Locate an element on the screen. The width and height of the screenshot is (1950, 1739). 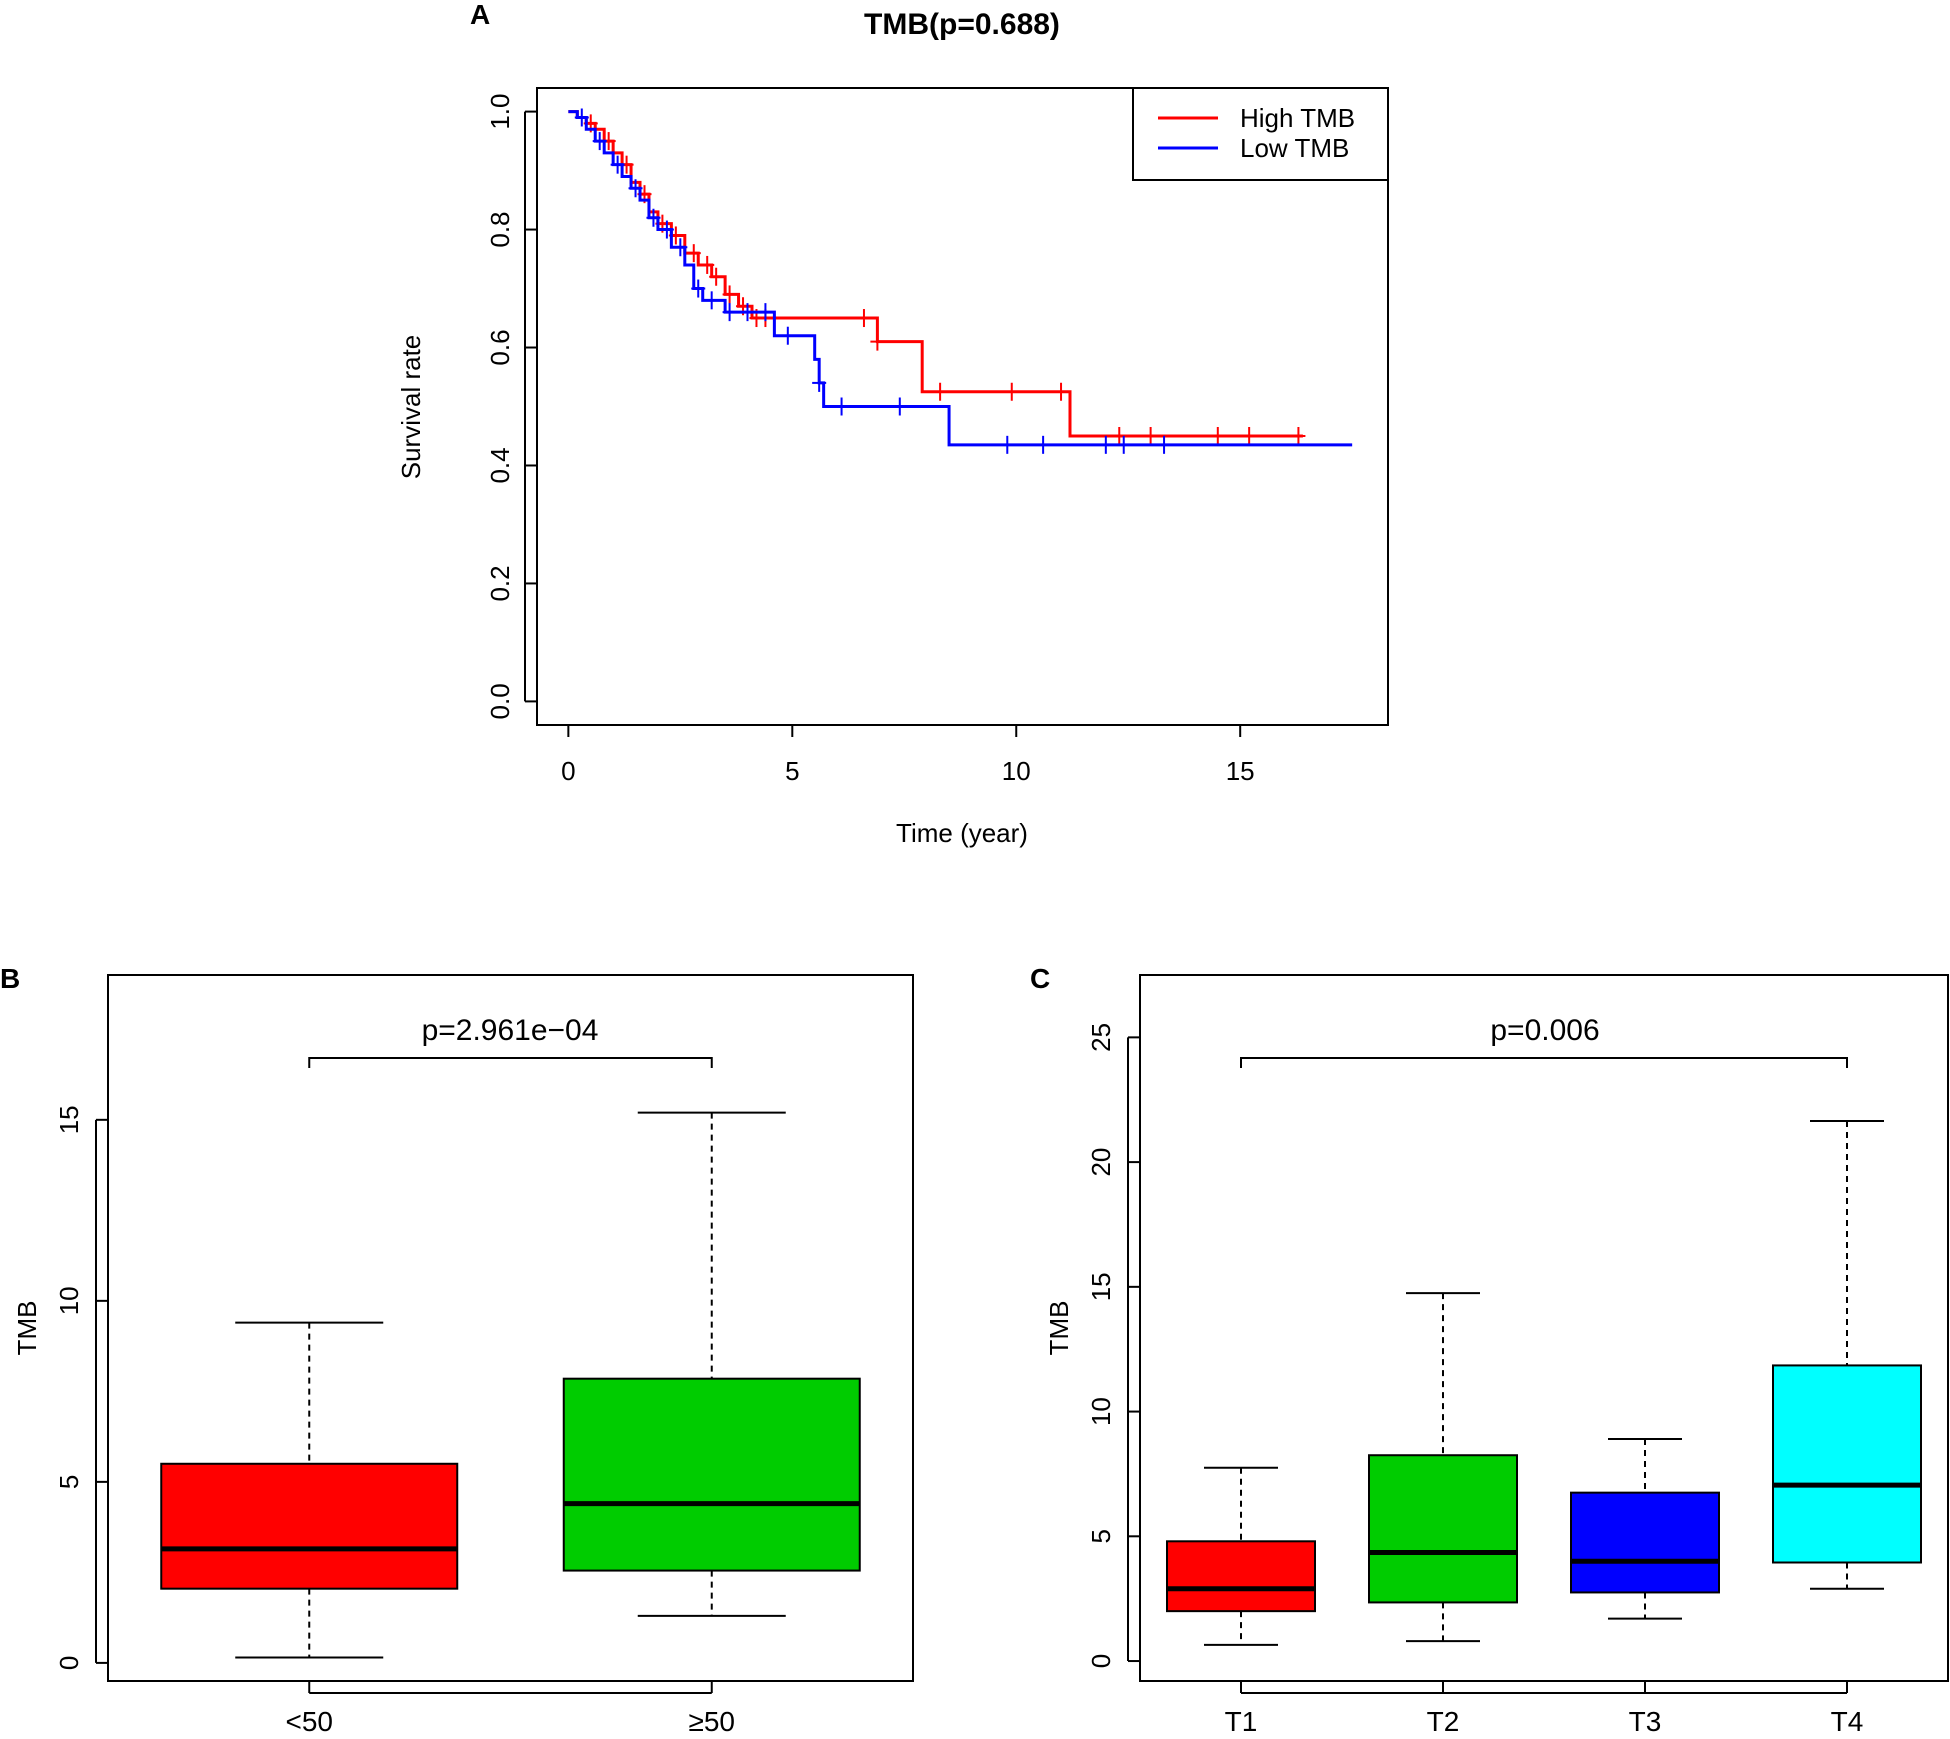
legend-box is located at coordinates (1260, 134).